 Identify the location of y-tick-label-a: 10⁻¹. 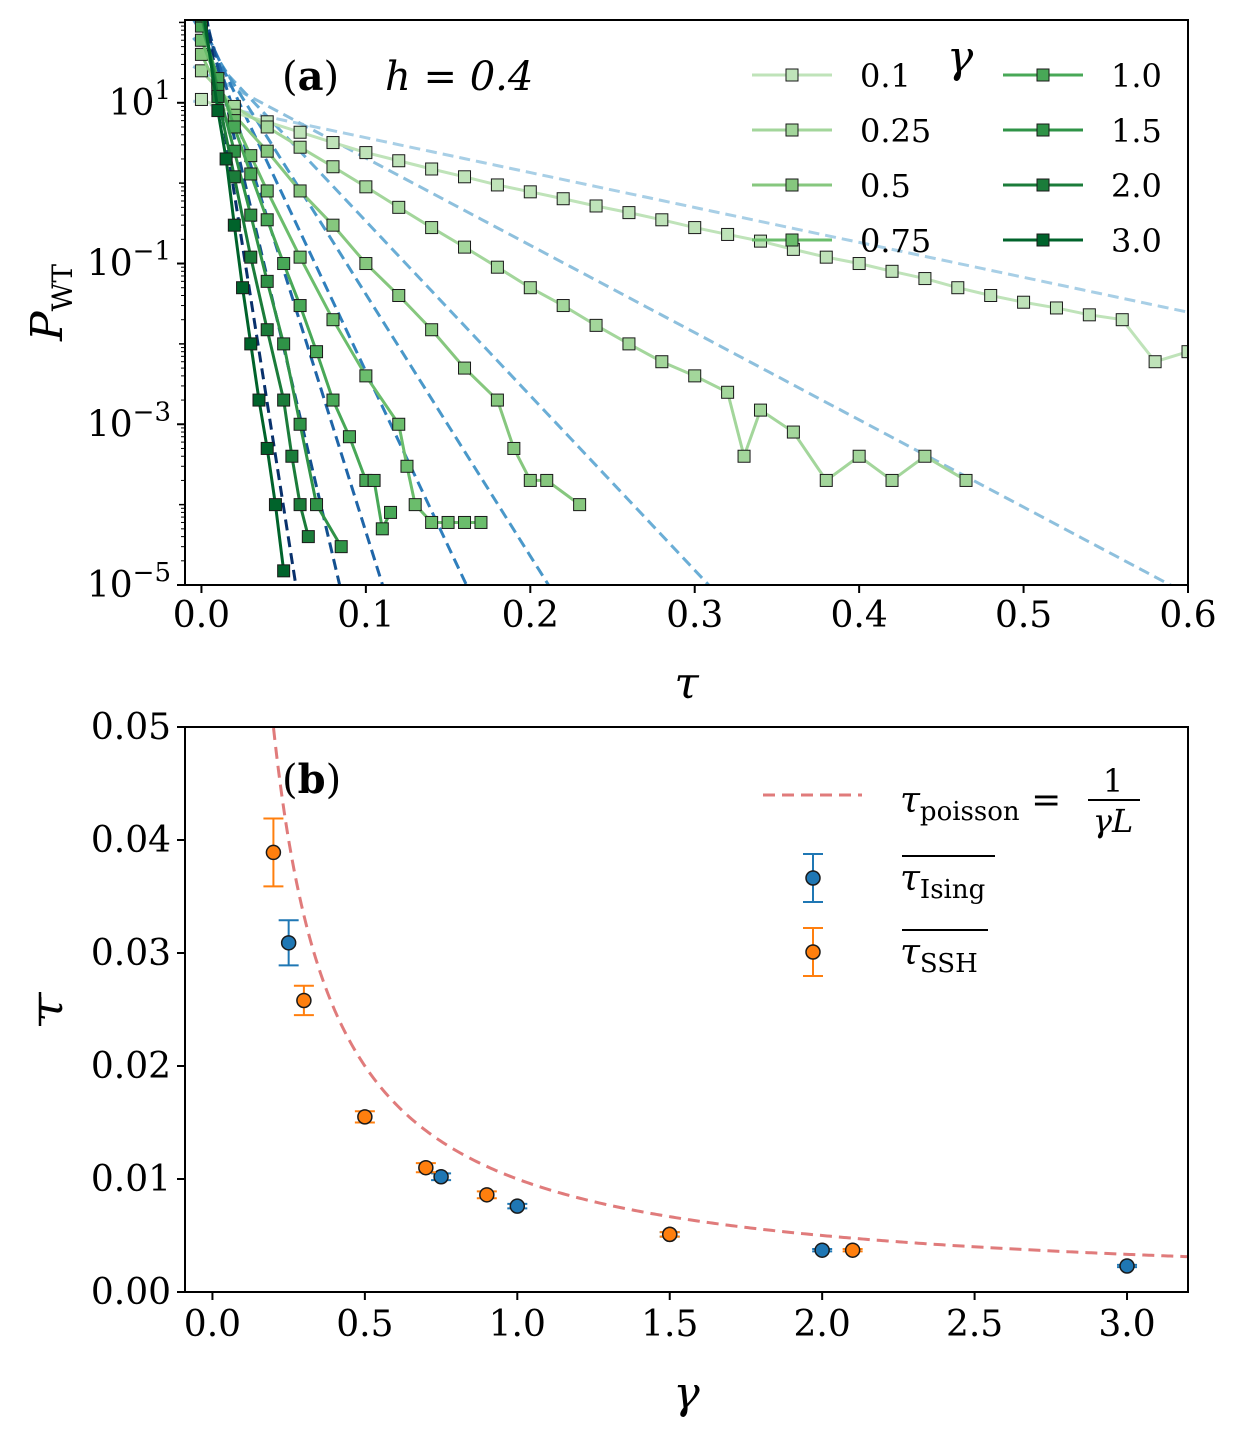
(129, 261).